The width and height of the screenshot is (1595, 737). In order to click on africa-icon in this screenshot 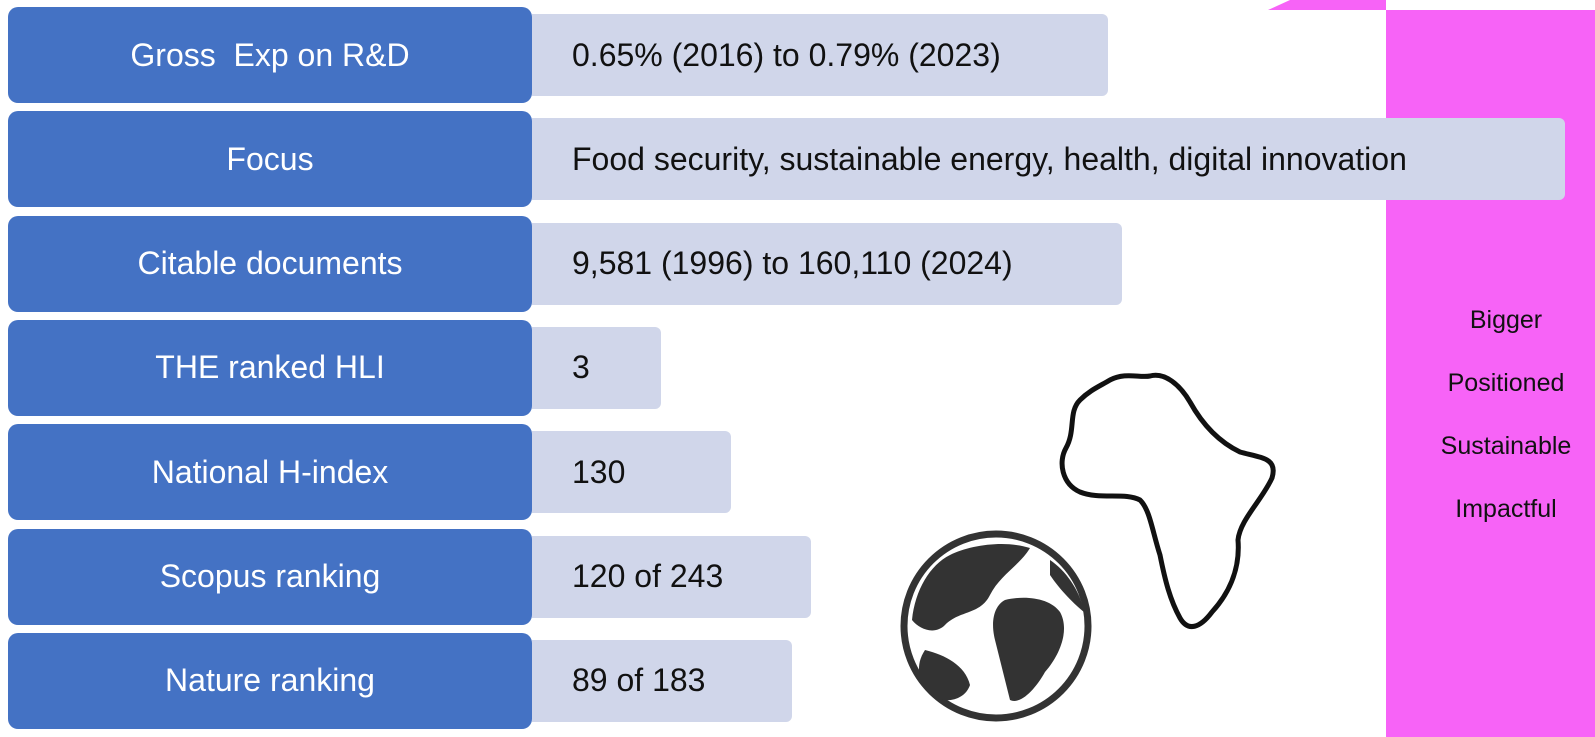, I will do `click(1167, 500)`.